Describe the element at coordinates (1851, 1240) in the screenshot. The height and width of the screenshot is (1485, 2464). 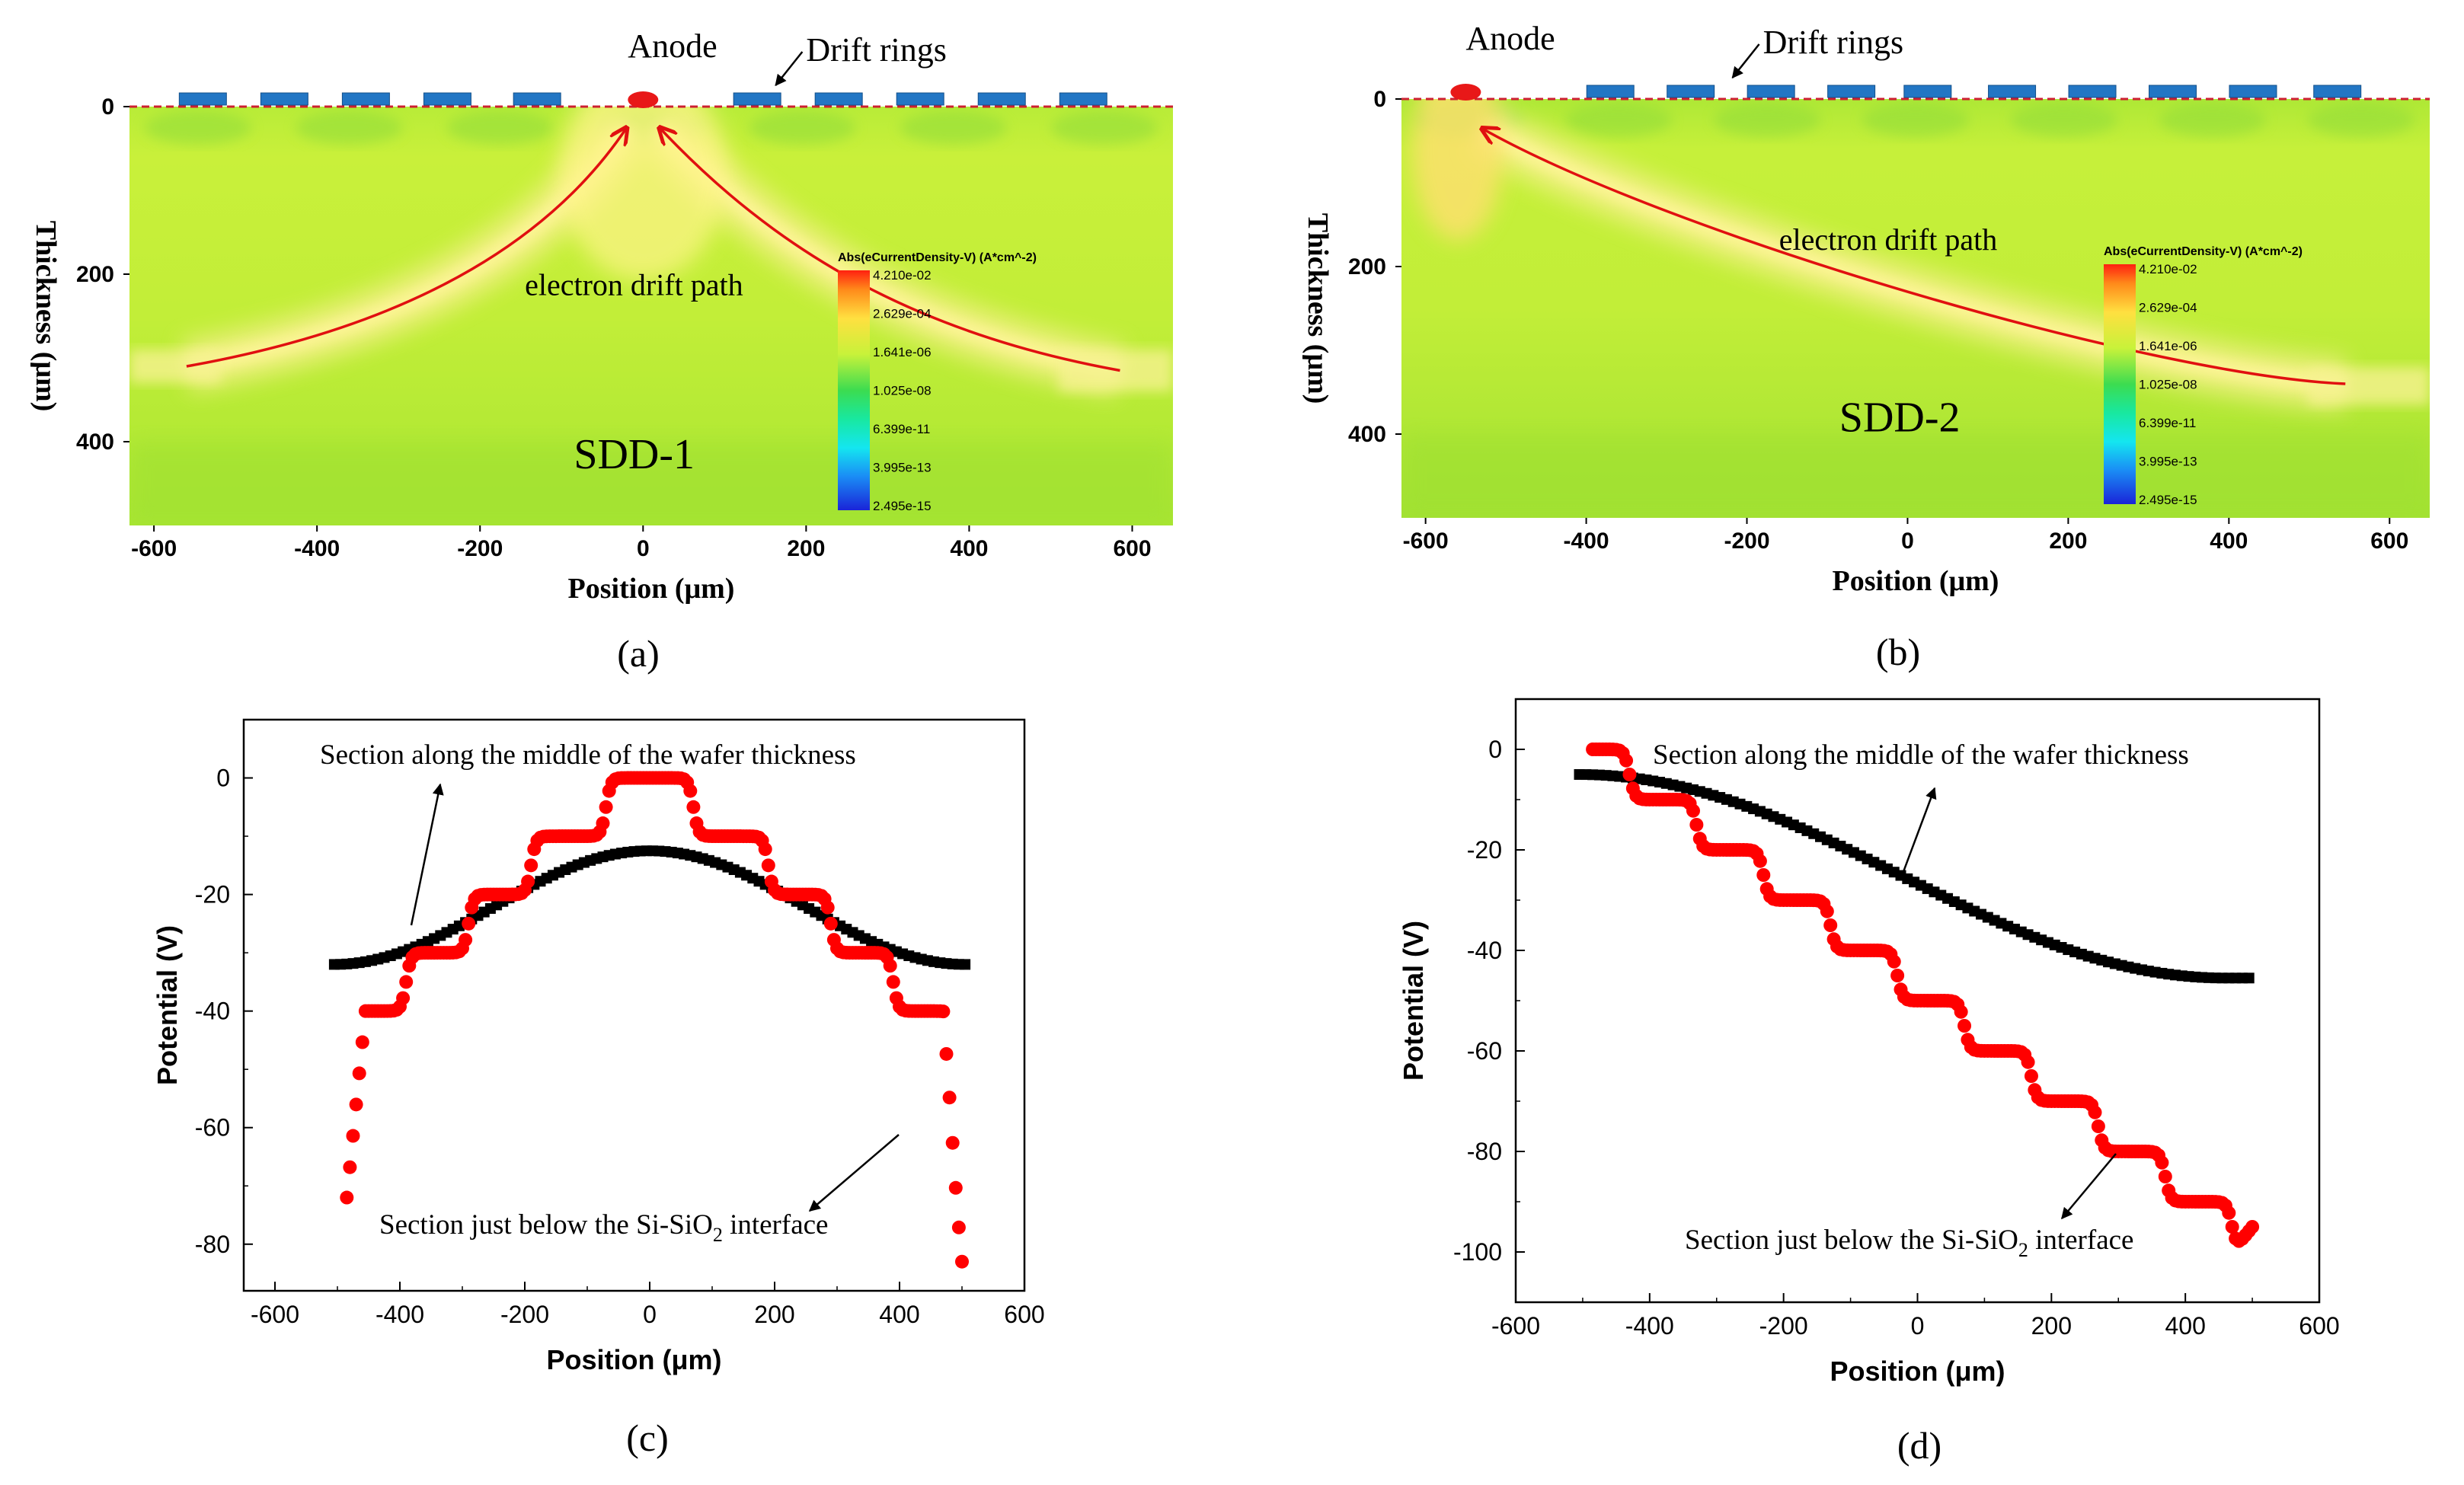
I see `annotation-text-part: Section just below the Si-SiO` at that location.